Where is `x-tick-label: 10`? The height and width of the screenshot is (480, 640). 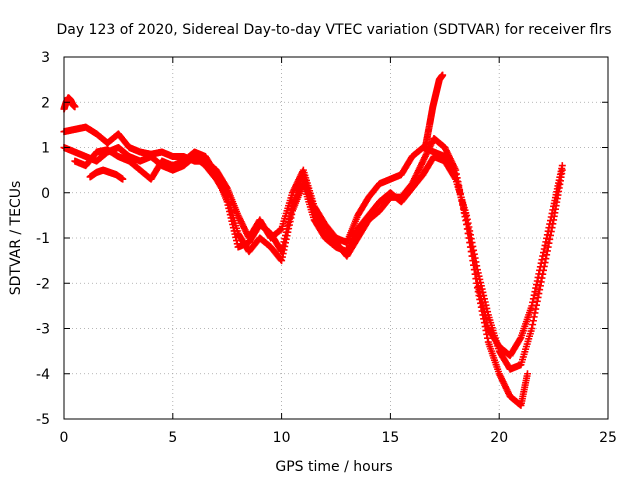 x-tick-label: 10 is located at coordinates (282, 438).